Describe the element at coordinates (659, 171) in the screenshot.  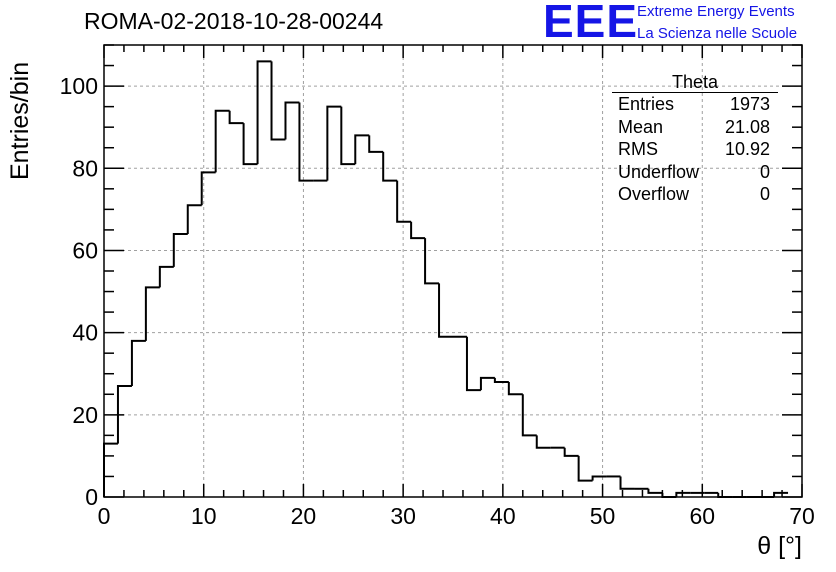
I see `stats-label: Underflow` at that location.